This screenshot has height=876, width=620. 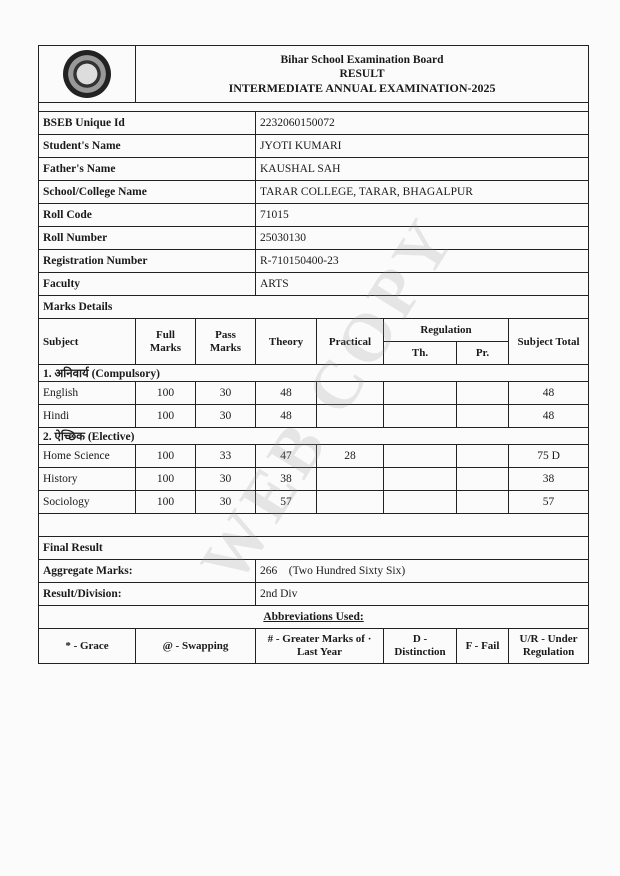 I want to click on subject-row: Hindi 100 30 48 48, so click(x=314, y=416).